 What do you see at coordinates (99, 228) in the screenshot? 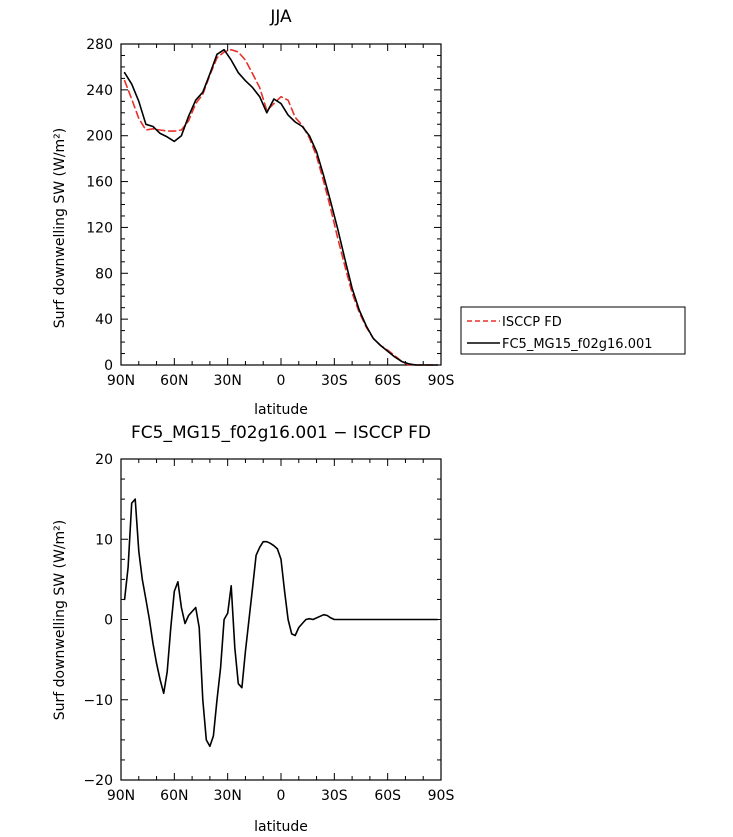
I see `y-tick-label: 120` at bounding box center [99, 228].